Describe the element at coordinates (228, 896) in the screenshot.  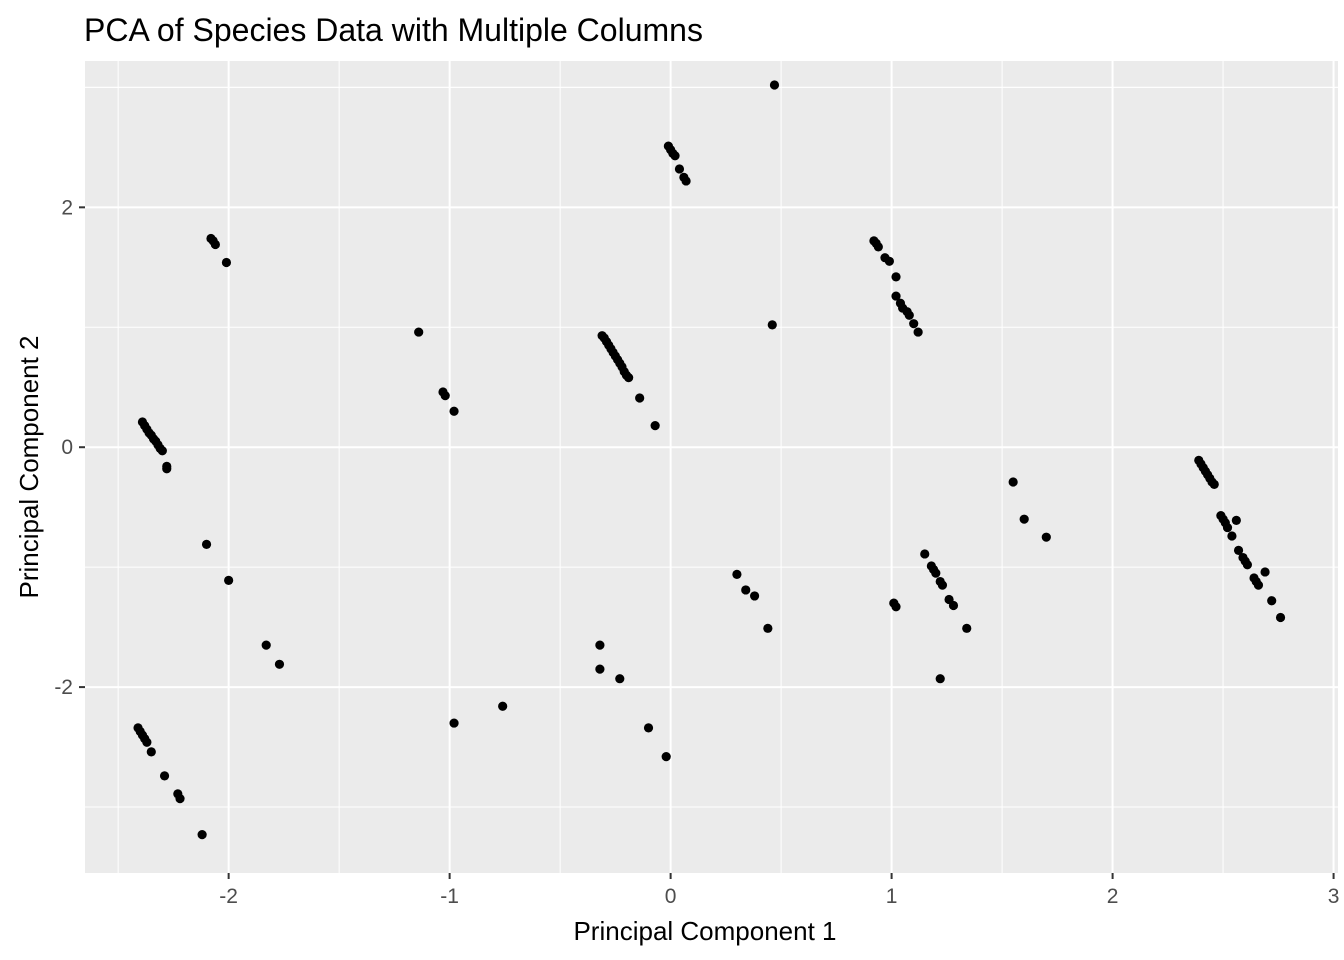
I see `x-tick-label: -2` at that location.